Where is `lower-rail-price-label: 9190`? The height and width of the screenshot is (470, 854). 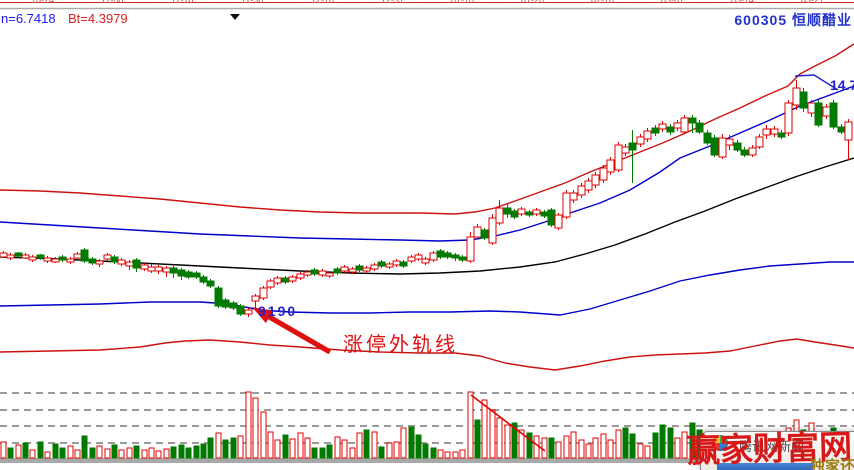
lower-rail-price-label: 9190 is located at coordinates (278, 311).